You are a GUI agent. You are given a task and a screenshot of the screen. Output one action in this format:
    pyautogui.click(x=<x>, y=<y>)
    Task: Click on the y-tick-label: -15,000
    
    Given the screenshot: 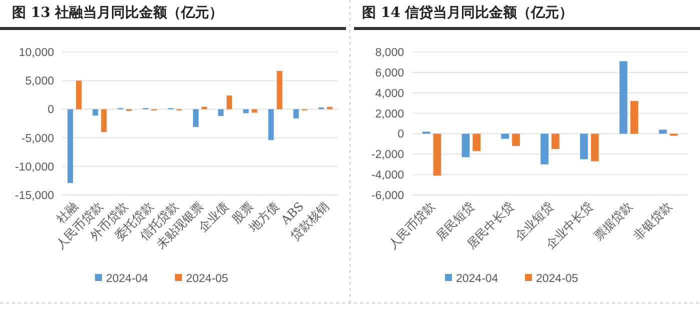 What is the action you would take?
    pyautogui.click(x=34, y=196)
    